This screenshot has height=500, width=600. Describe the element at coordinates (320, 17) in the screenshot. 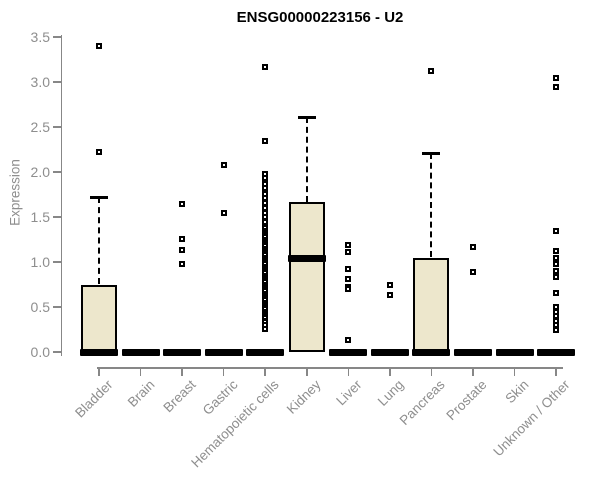

I see `chart-title: ENSG00000223156 - U2` at that location.